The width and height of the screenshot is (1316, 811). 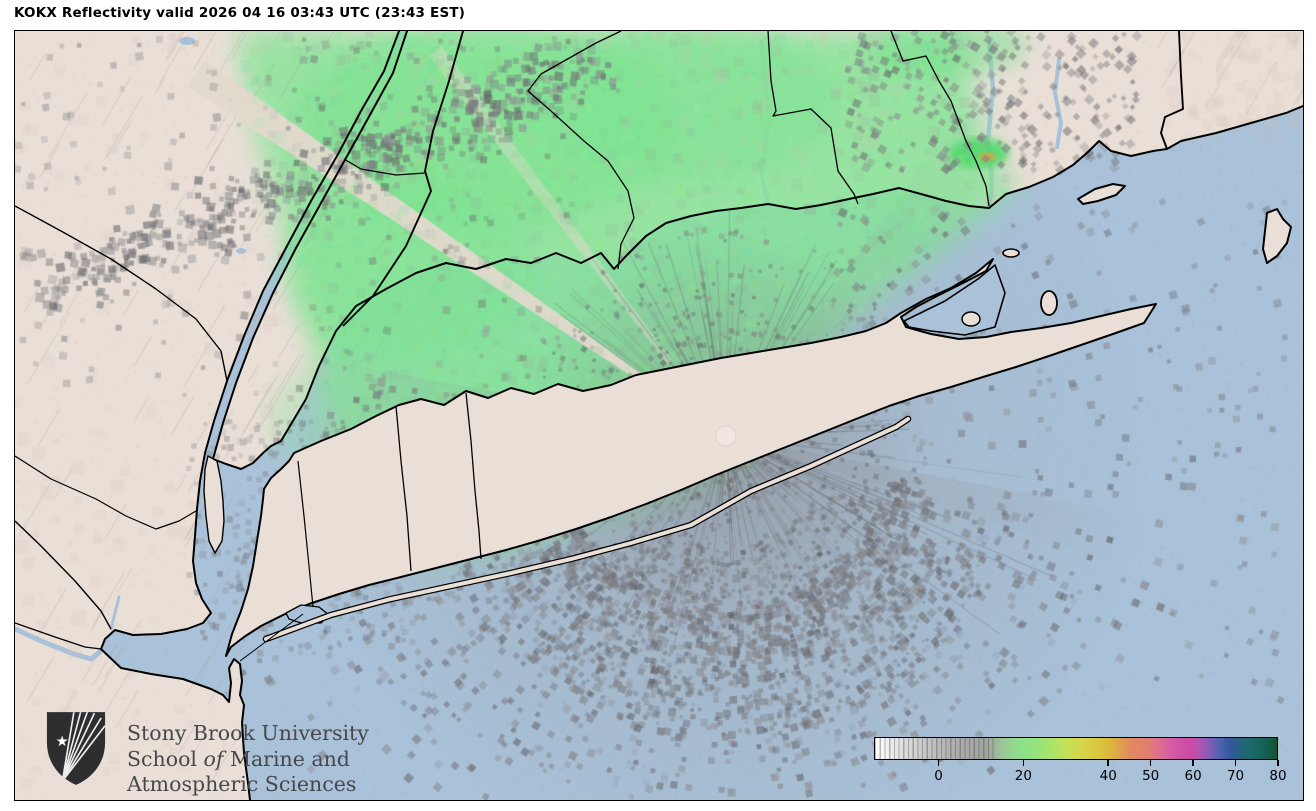 What do you see at coordinates (1101, 194) in the screenshot?
I see `fishers-island-outline` at bounding box center [1101, 194].